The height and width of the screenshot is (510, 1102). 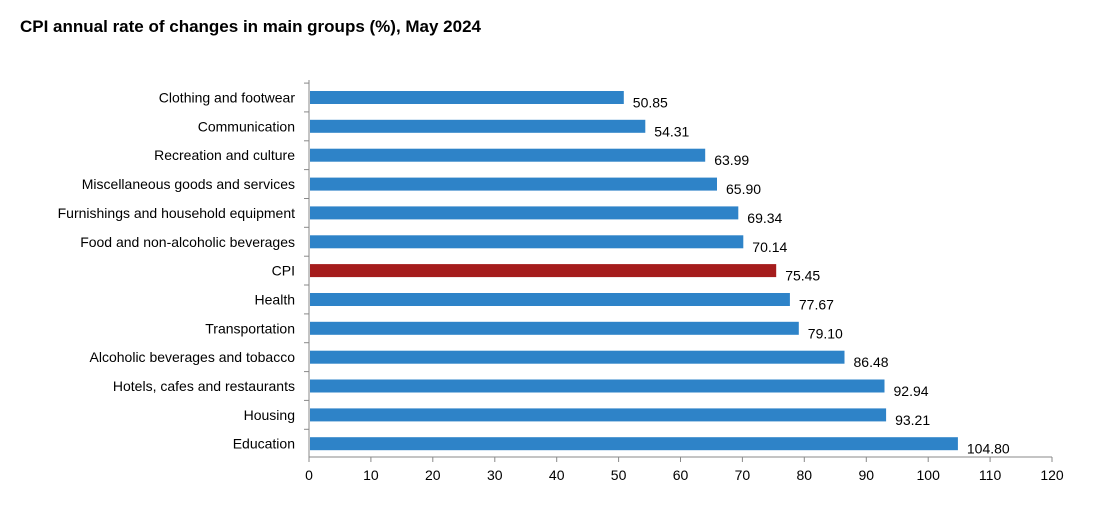 I want to click on bar-health, so click(x=550, y=299).